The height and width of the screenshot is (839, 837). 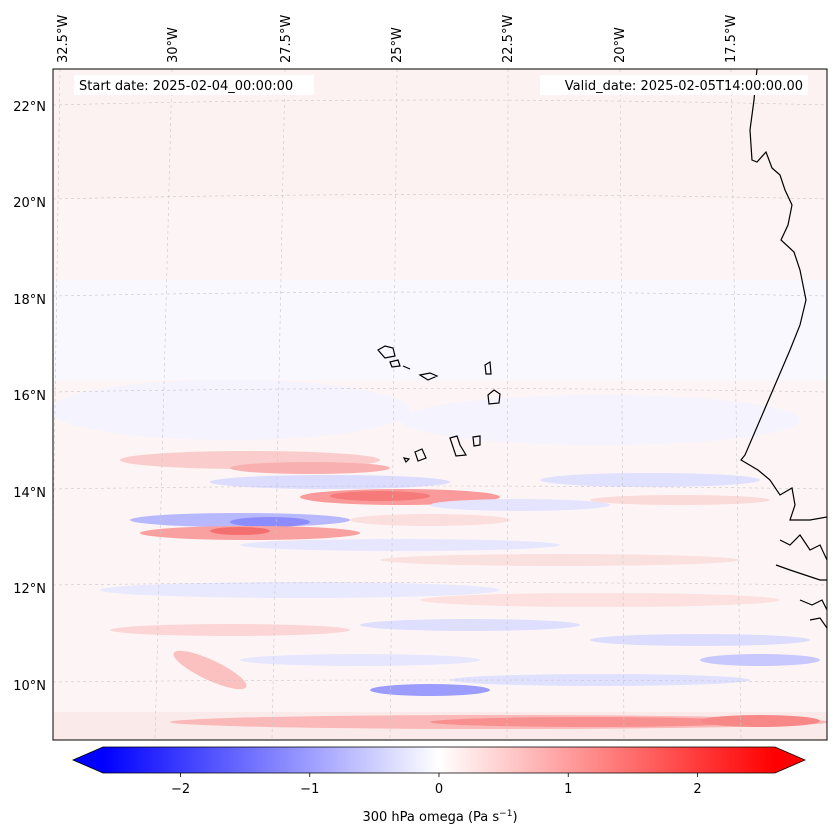 What do you see at coordinates (63, 39) in the screenshot?
I see `lon-label: 32.5°W` at bounding box center [63, 39].